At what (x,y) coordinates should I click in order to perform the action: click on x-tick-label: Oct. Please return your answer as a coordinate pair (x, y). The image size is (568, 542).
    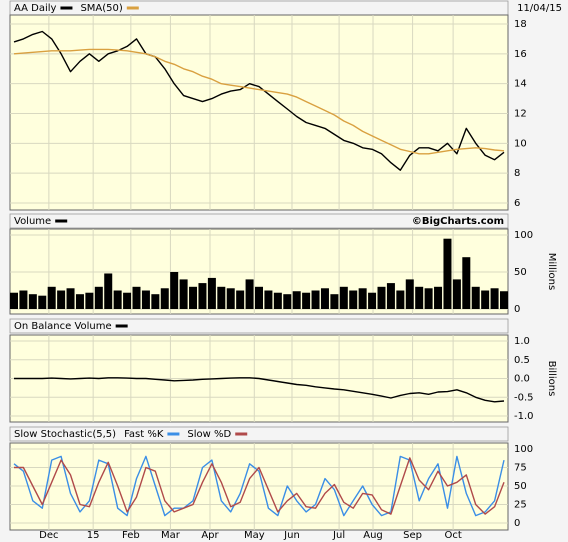
    Looking at the image, I should click on (452, 535).